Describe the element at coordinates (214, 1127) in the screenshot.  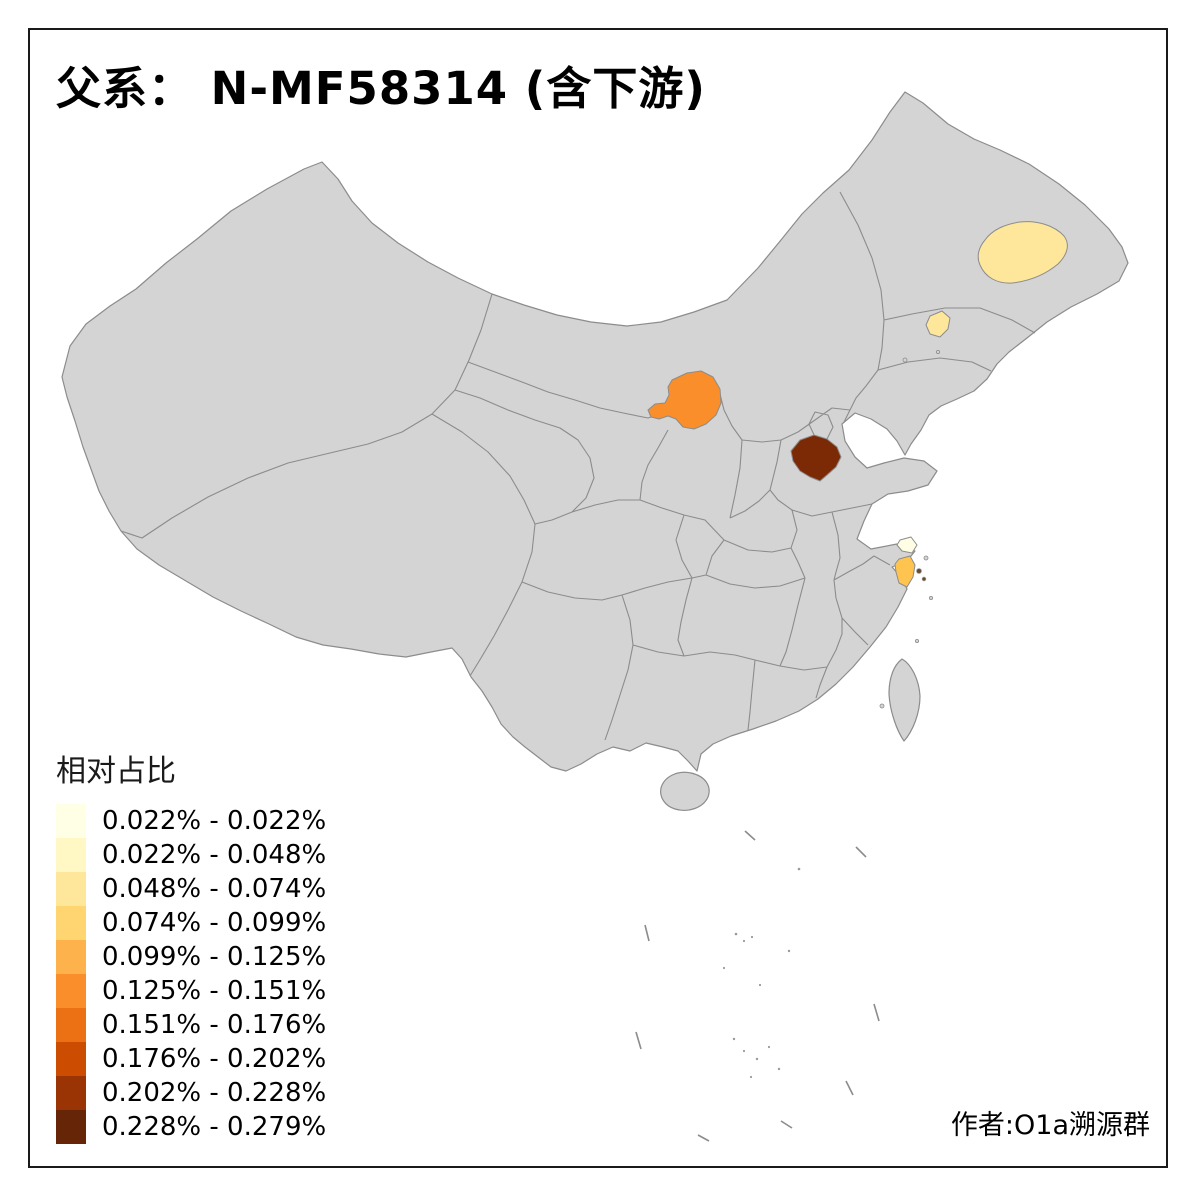
I see `legend-label: 0.228% - 0.279%` at that location.